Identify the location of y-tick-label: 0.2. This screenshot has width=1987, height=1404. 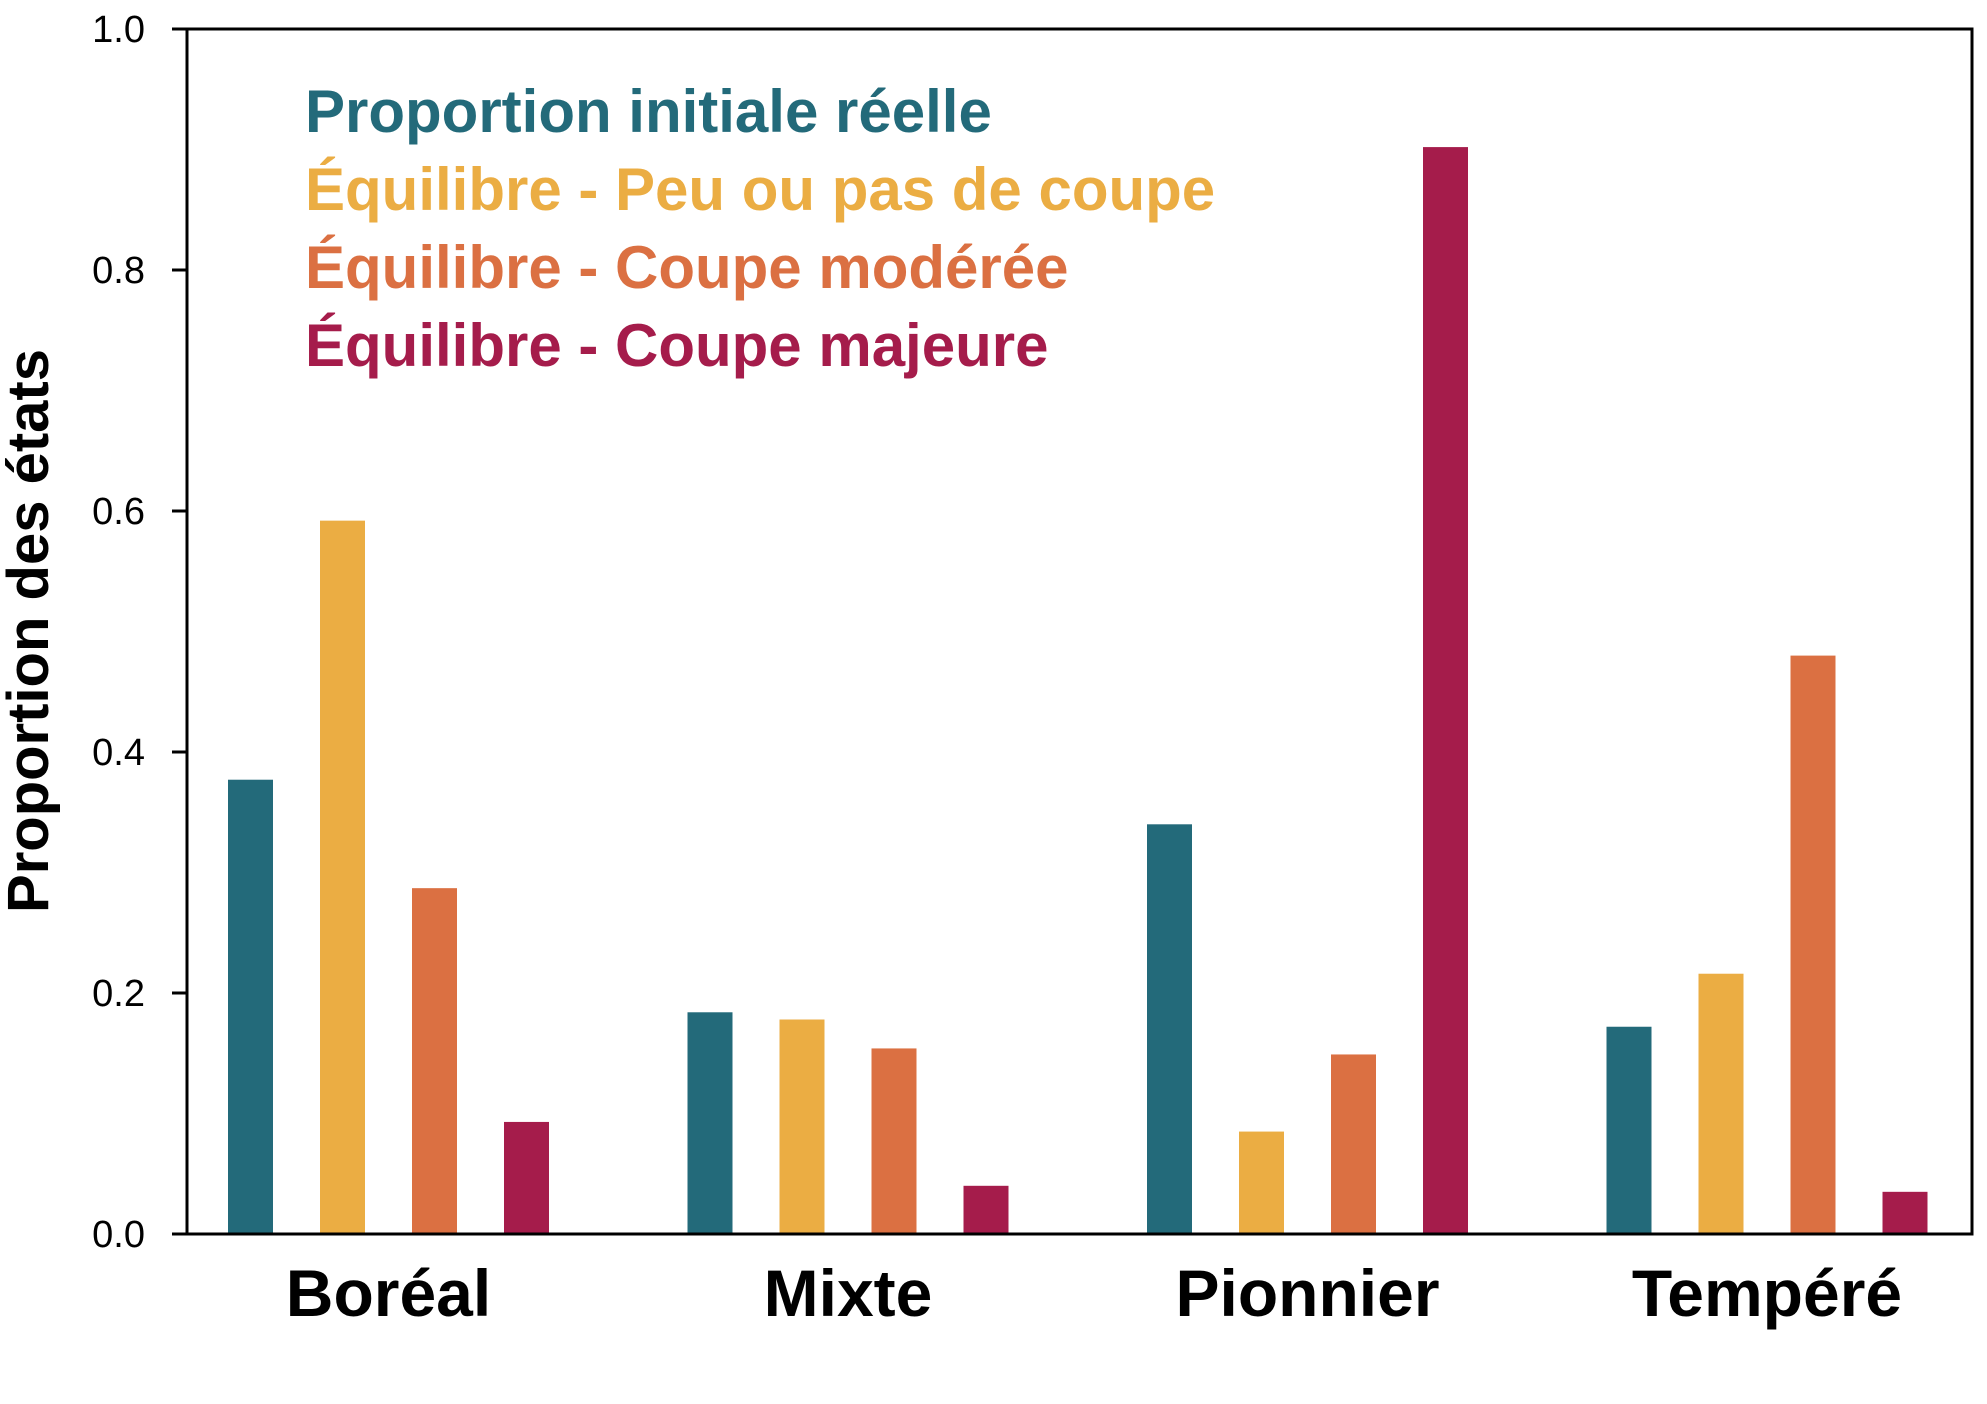
(118, 994).